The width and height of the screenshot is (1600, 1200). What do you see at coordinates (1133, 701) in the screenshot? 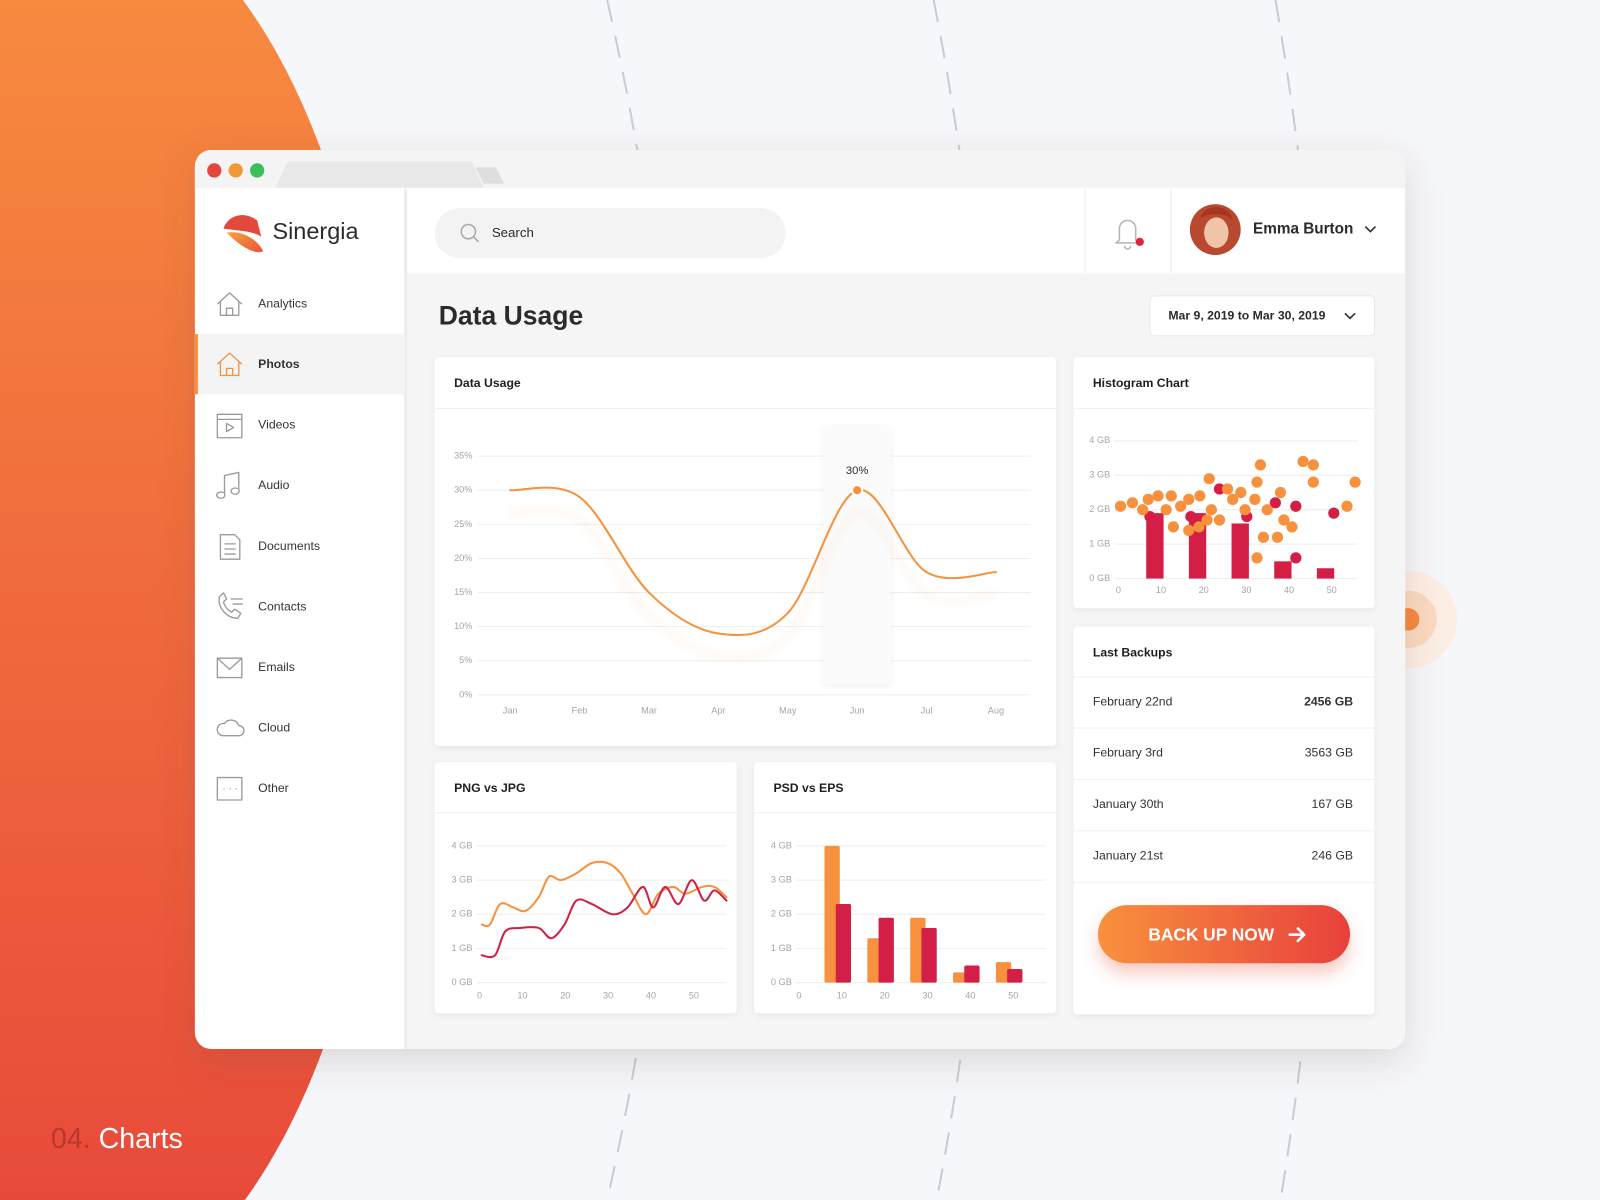
I see `backup-date: February 22nd` at bounding box center [1133, 701].